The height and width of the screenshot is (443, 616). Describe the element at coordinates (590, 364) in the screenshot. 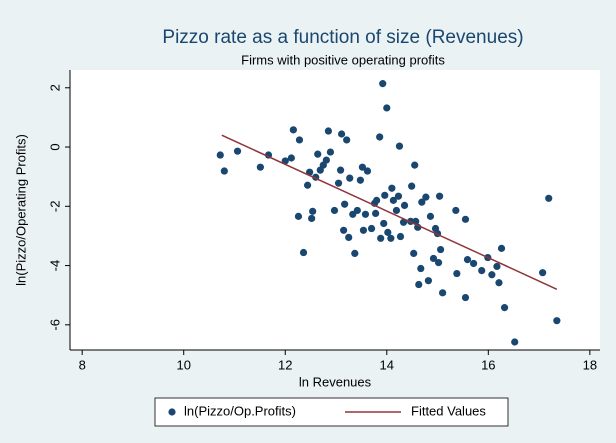

I see `x-tick-label: 18` at that location.